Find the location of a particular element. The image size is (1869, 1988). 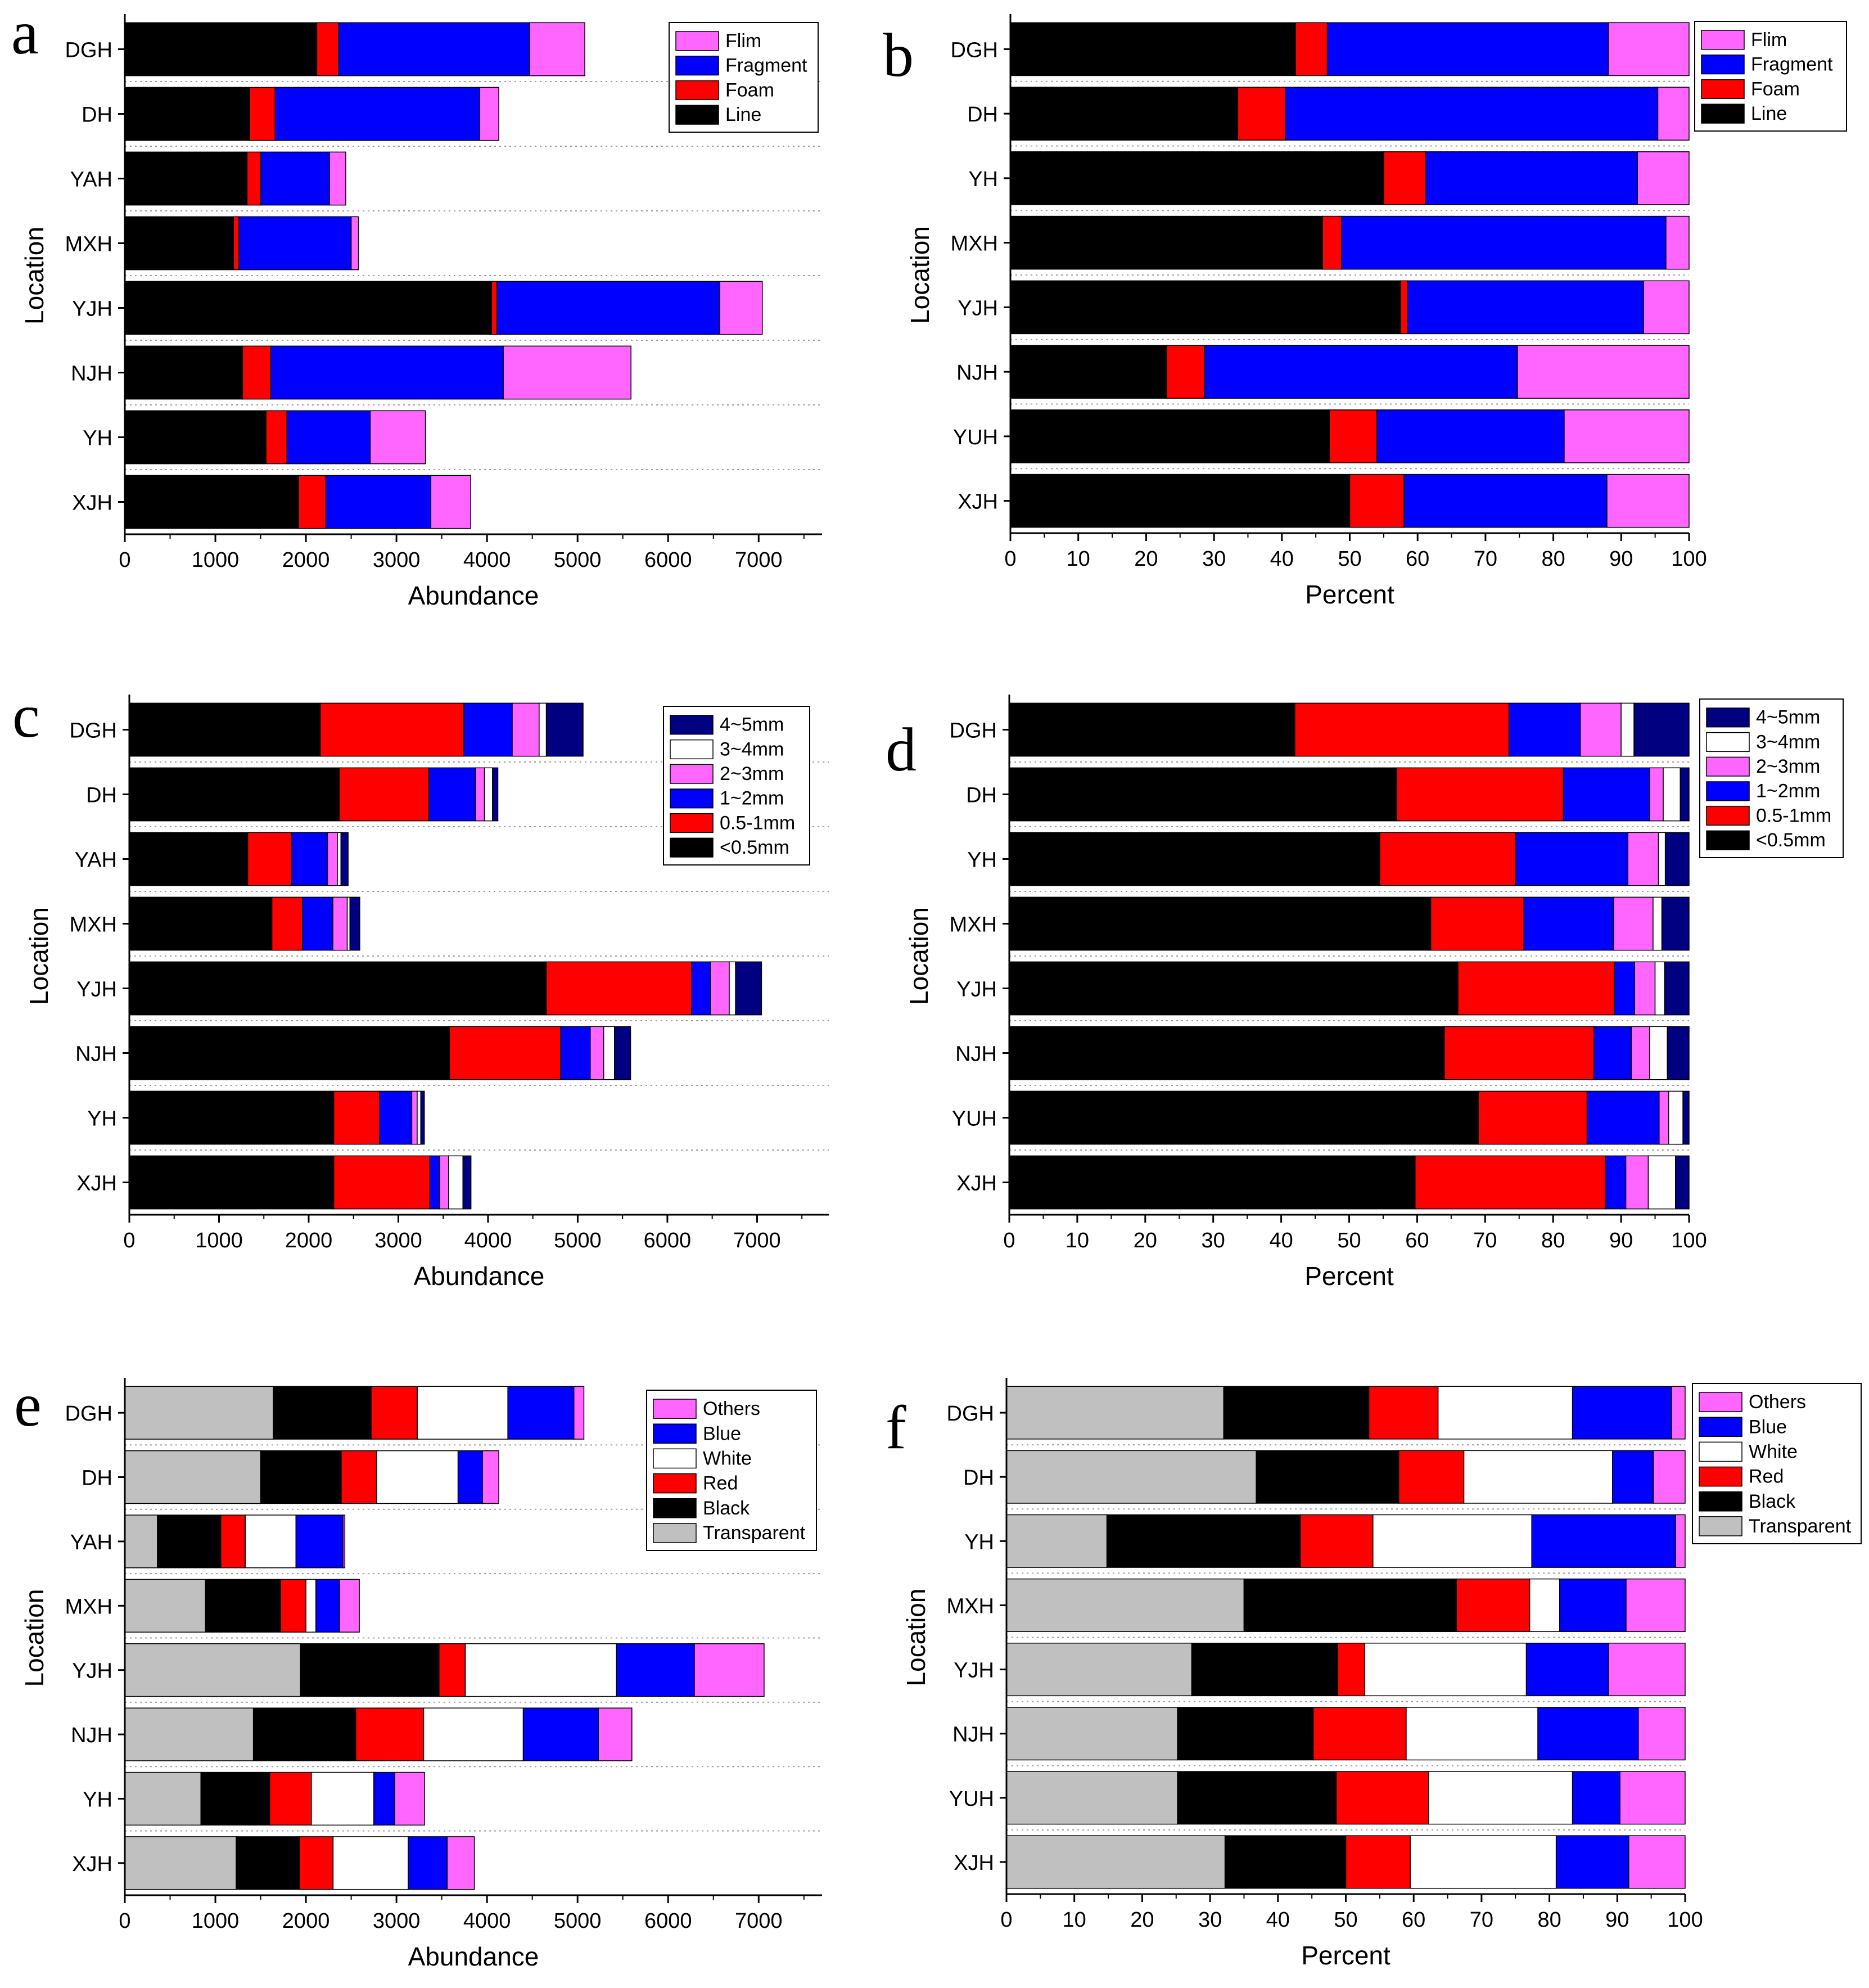

bar-mxh-white is located at coordinates (311, 1606).